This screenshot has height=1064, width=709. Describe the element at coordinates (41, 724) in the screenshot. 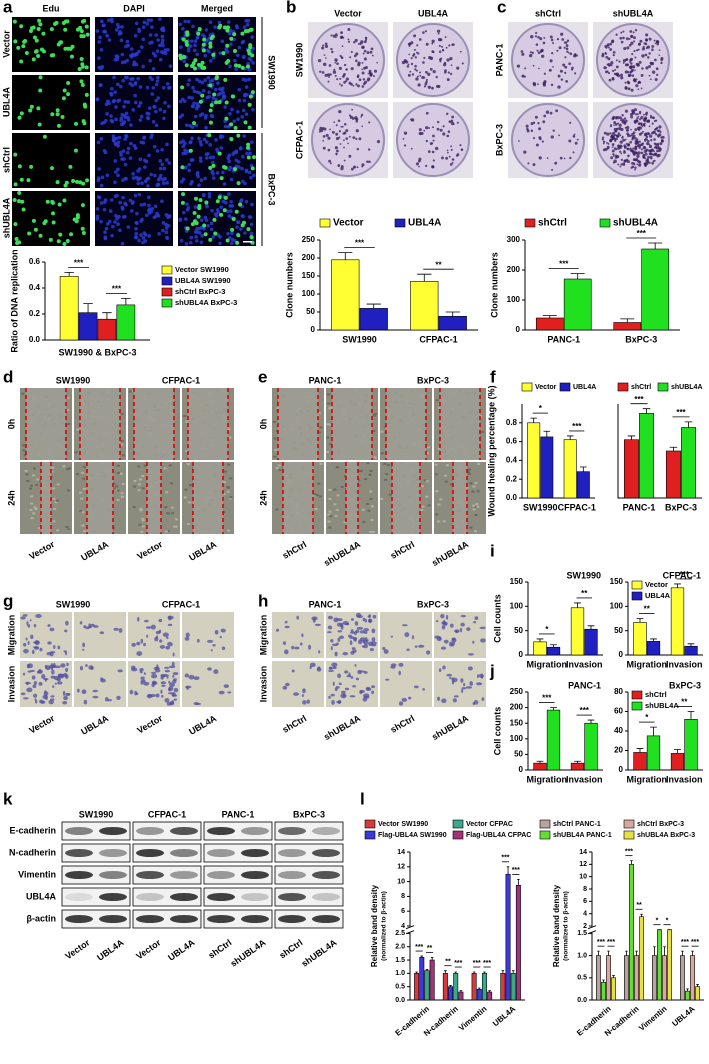

I see `column-label: Vector` at that location.